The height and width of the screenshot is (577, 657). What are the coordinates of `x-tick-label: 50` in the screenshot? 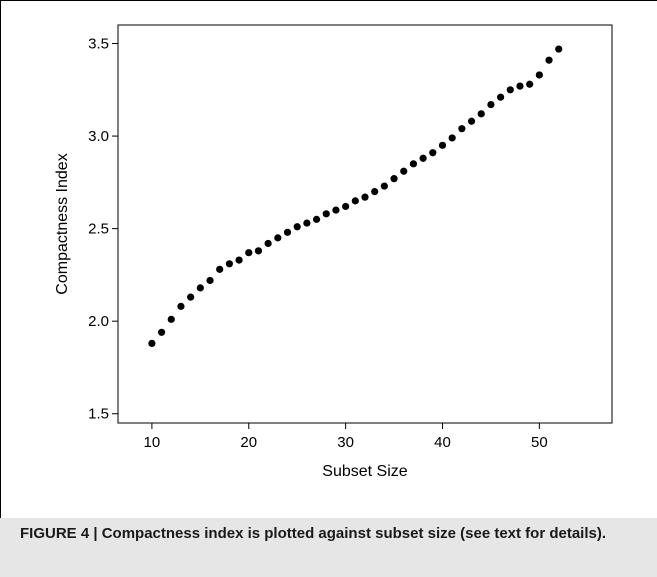 It's located at (539, 442).